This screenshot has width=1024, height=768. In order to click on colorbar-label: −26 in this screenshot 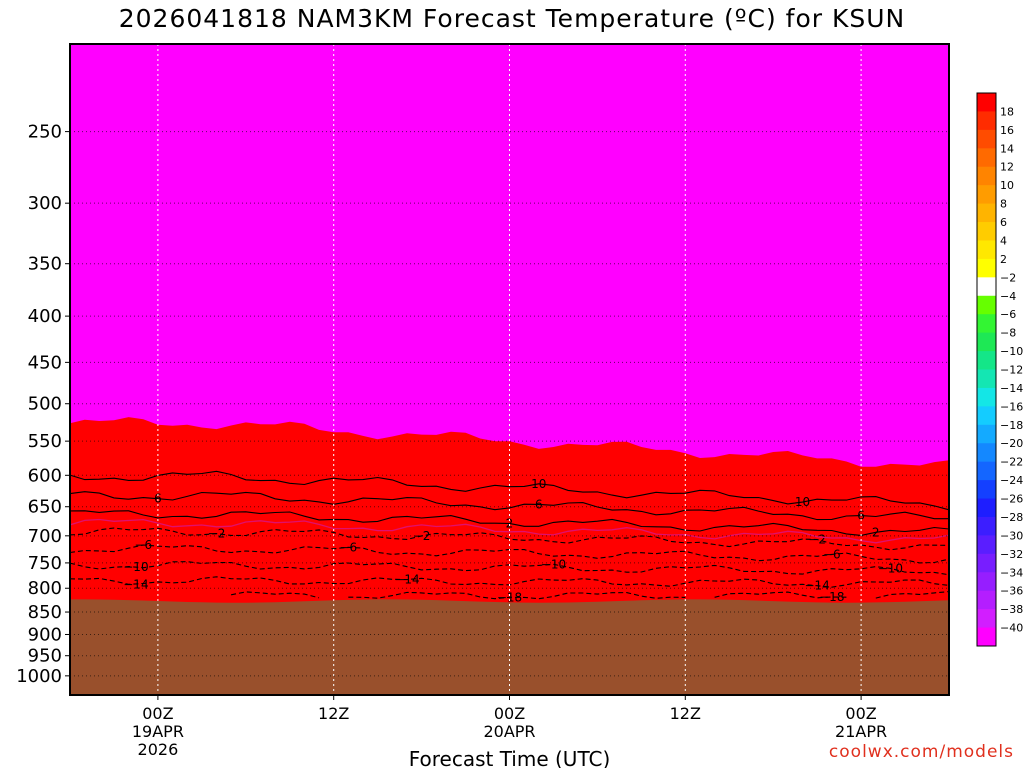, I will do `click(1011, 499)`.